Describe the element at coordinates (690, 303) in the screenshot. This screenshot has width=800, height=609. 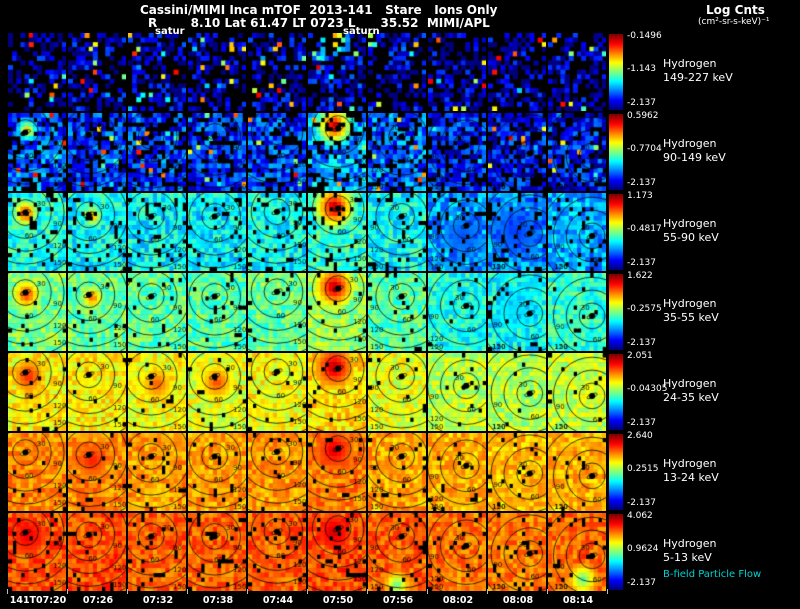
I see `species-label-r3: Hydrogen` at that location.